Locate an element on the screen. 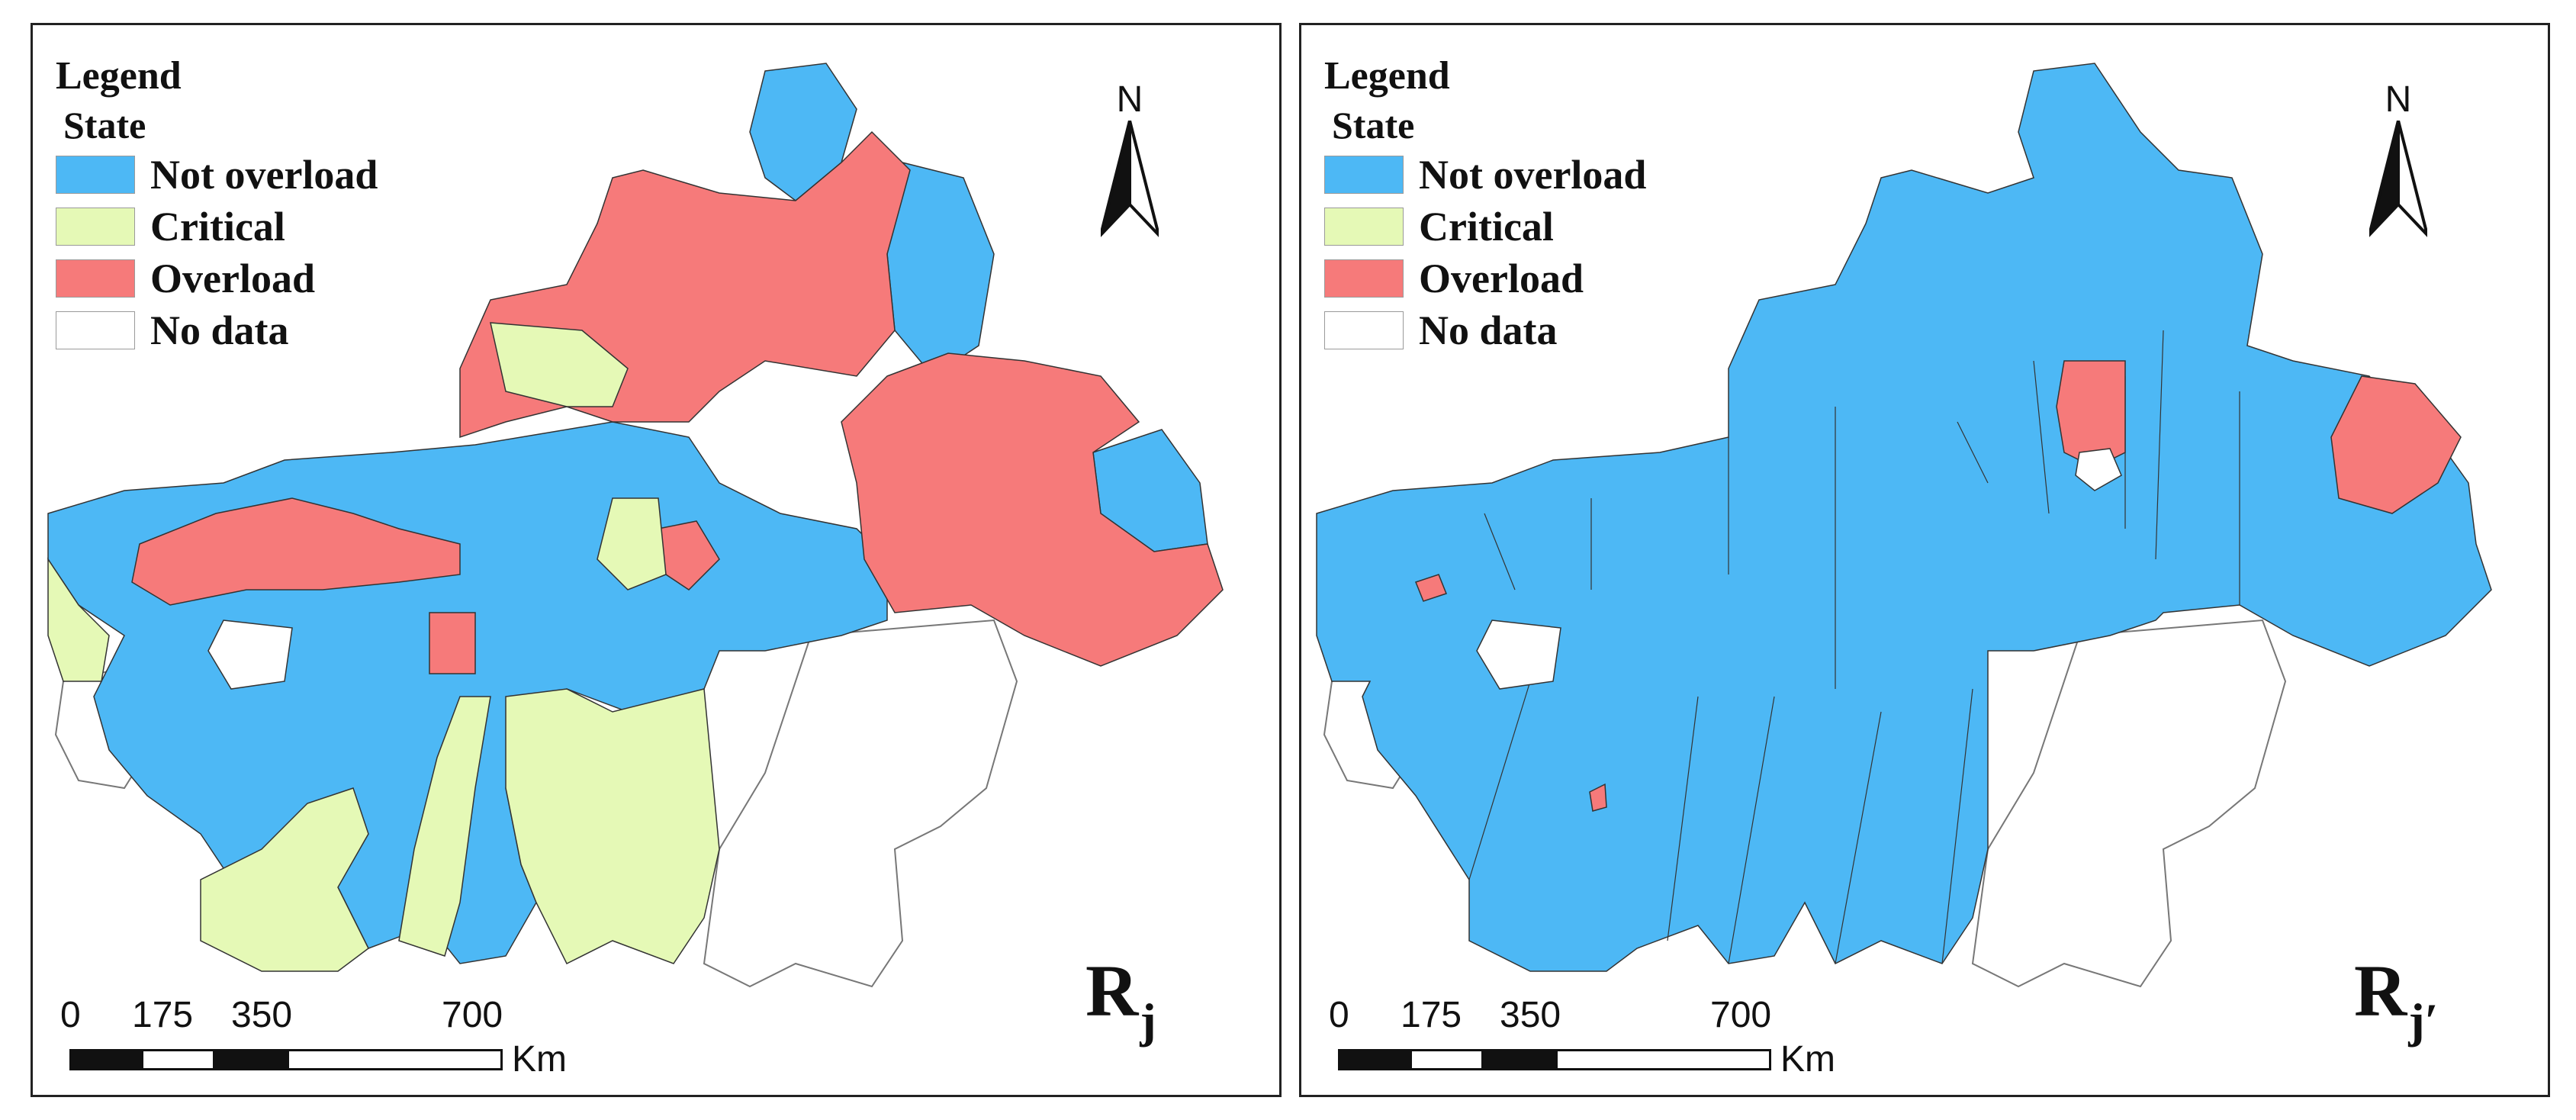 The image size is (2576, 1120). region-overload-west is located at coordinates (296, 551).